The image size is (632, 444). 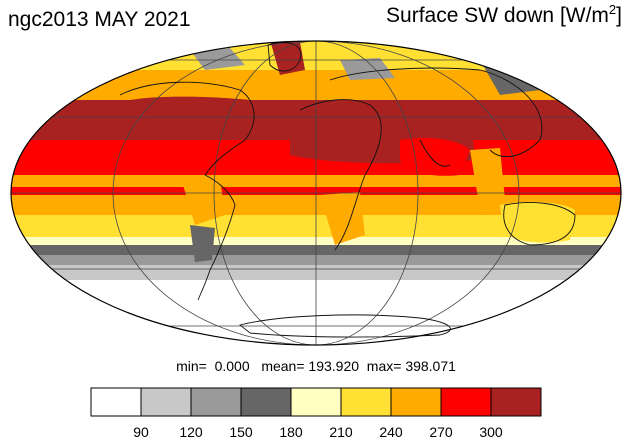 I want to click on min-value: 0.000, so click(x=232, y=366).